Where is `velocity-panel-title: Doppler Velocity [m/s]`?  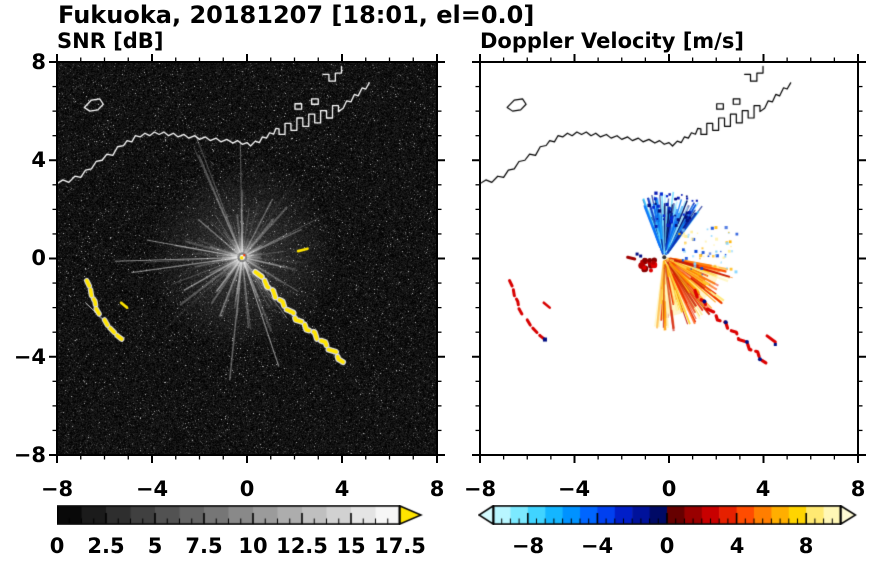 velocity-panel-title: Doppler Velocity [m/s] is located at coordinates (612, 41).